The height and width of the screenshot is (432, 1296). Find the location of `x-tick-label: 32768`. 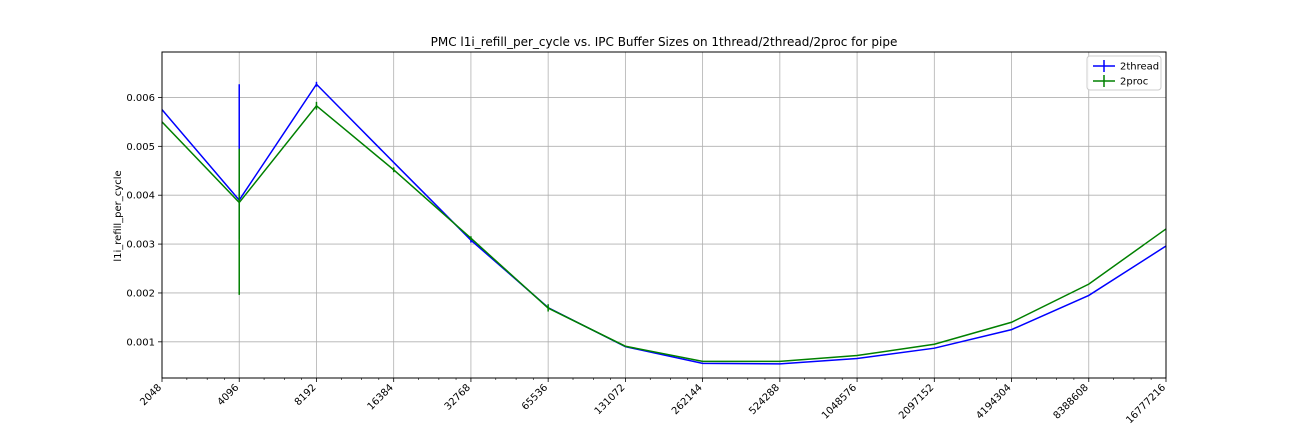

x-tick-label: 32768 is located at coordinates (458, 397).